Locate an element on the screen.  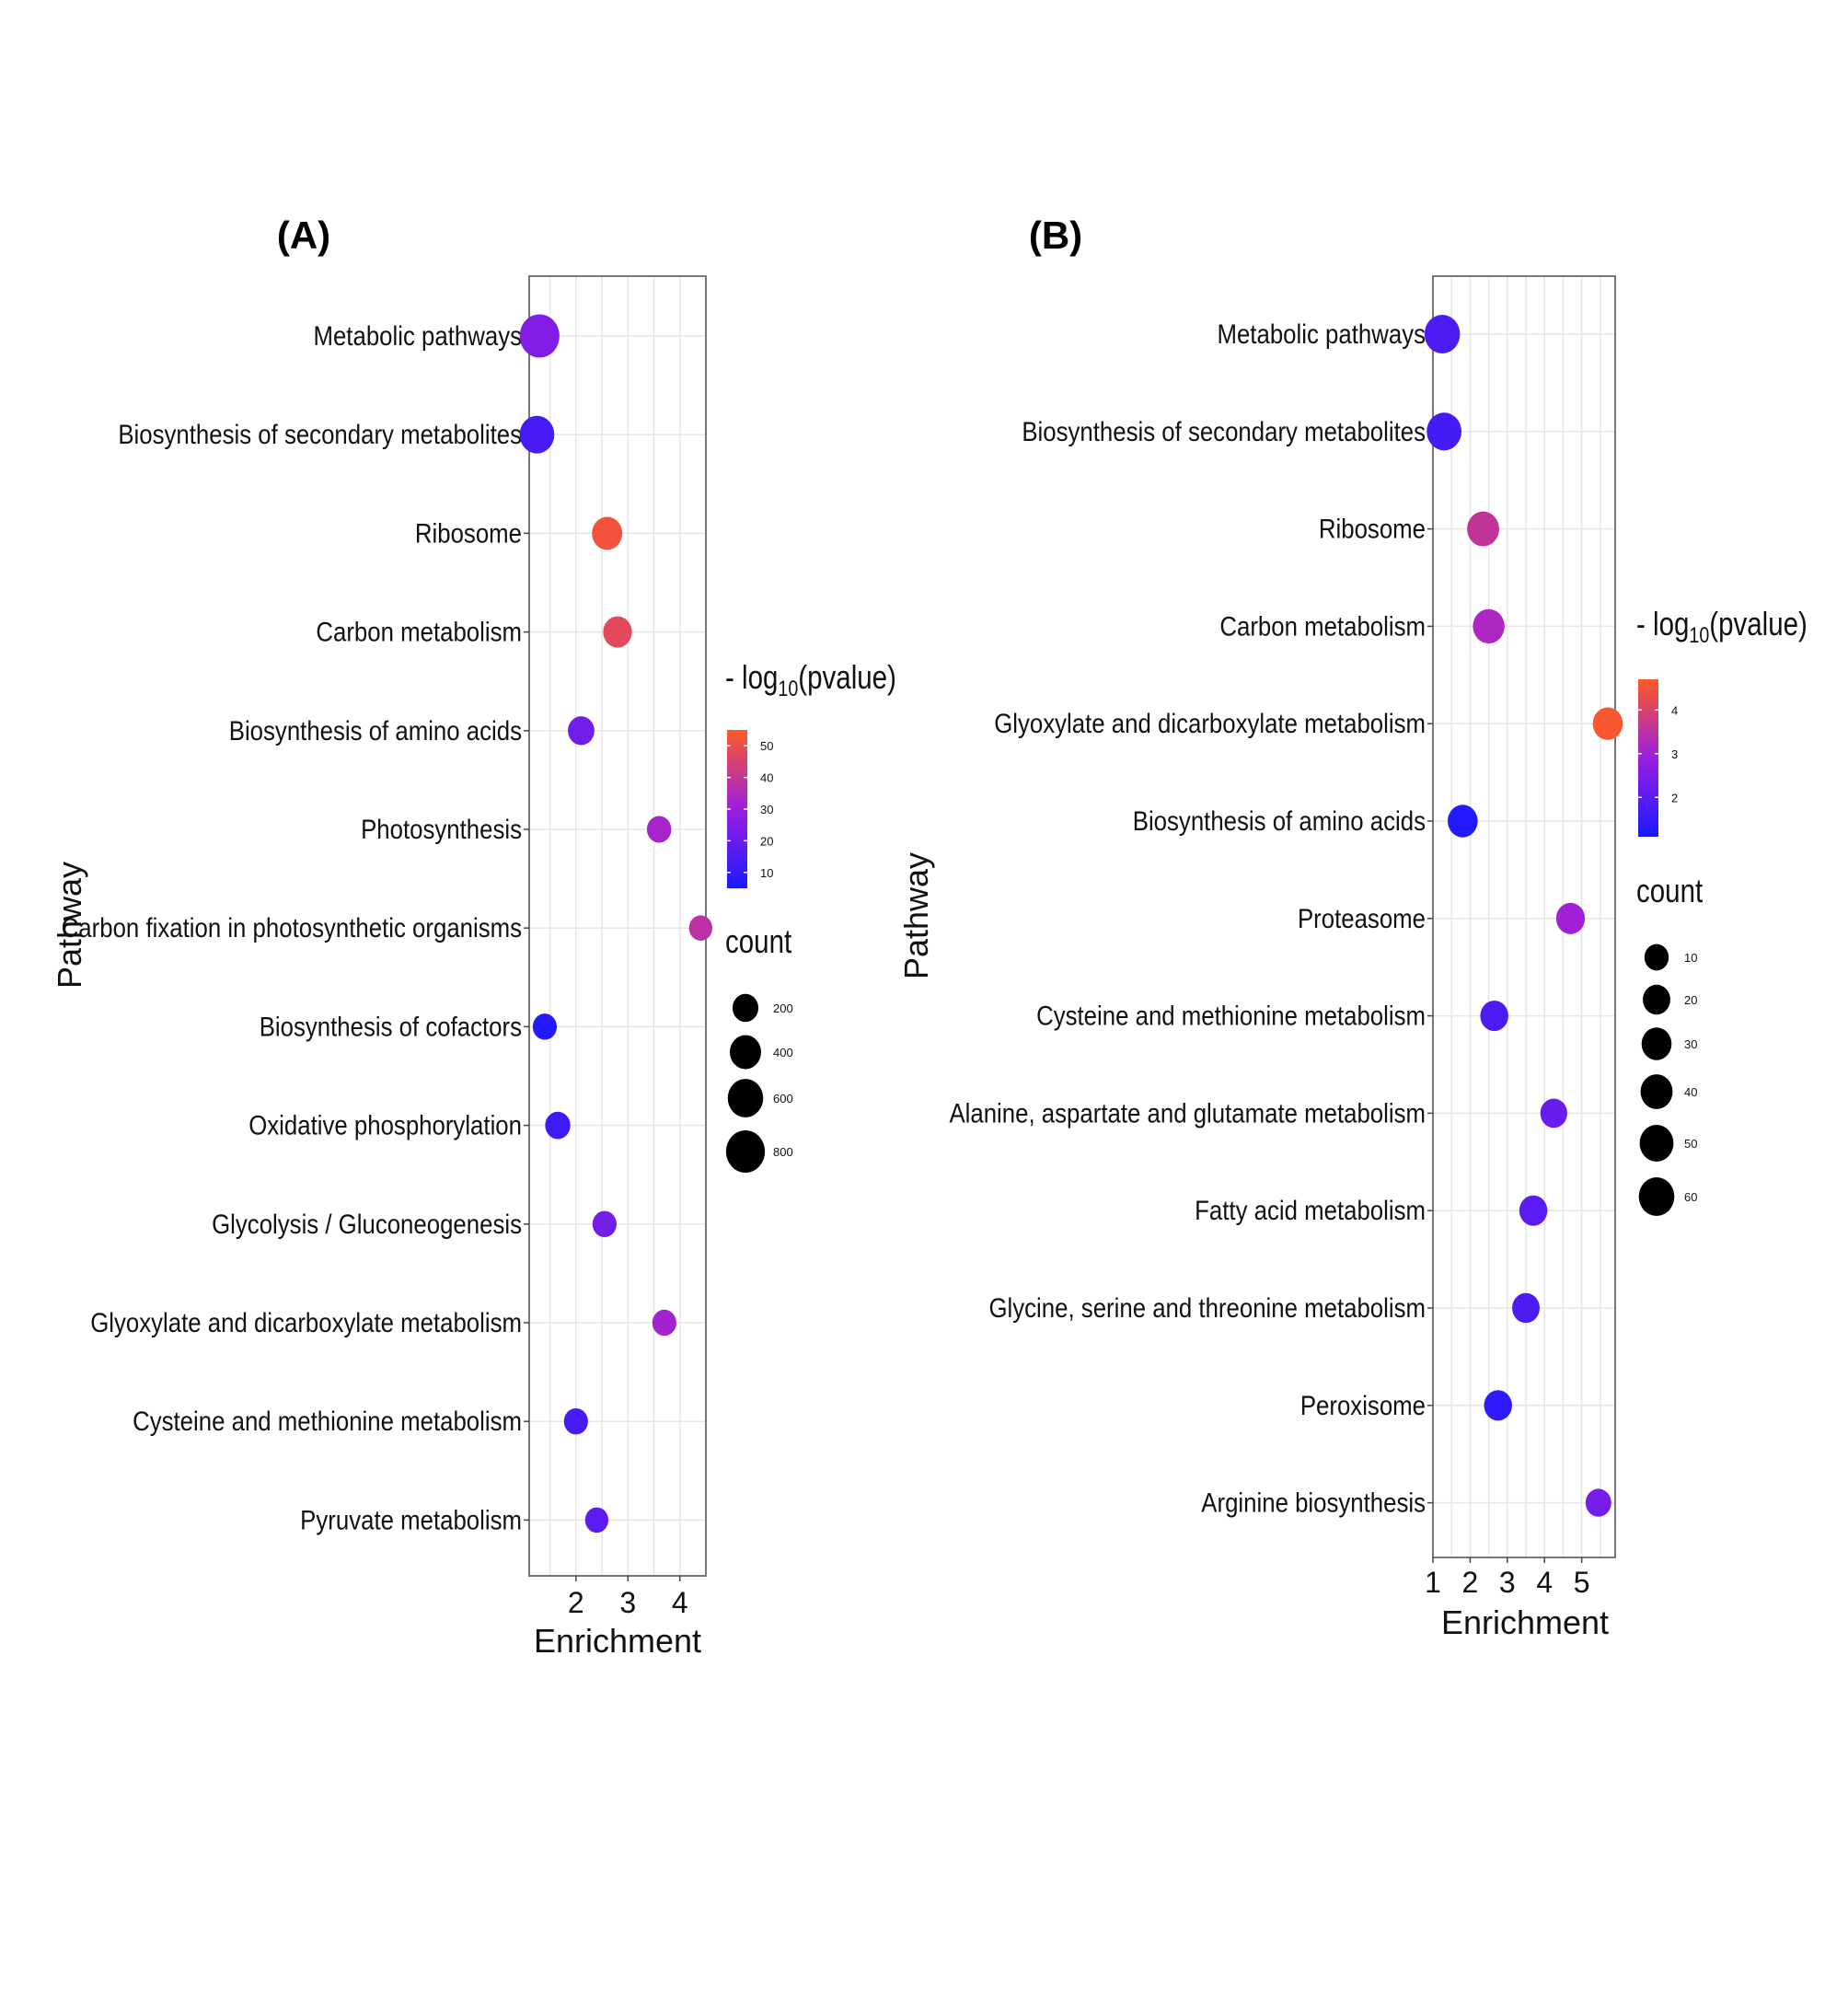
size-legend-label: 40 is located at coordinates (1690, 1092).